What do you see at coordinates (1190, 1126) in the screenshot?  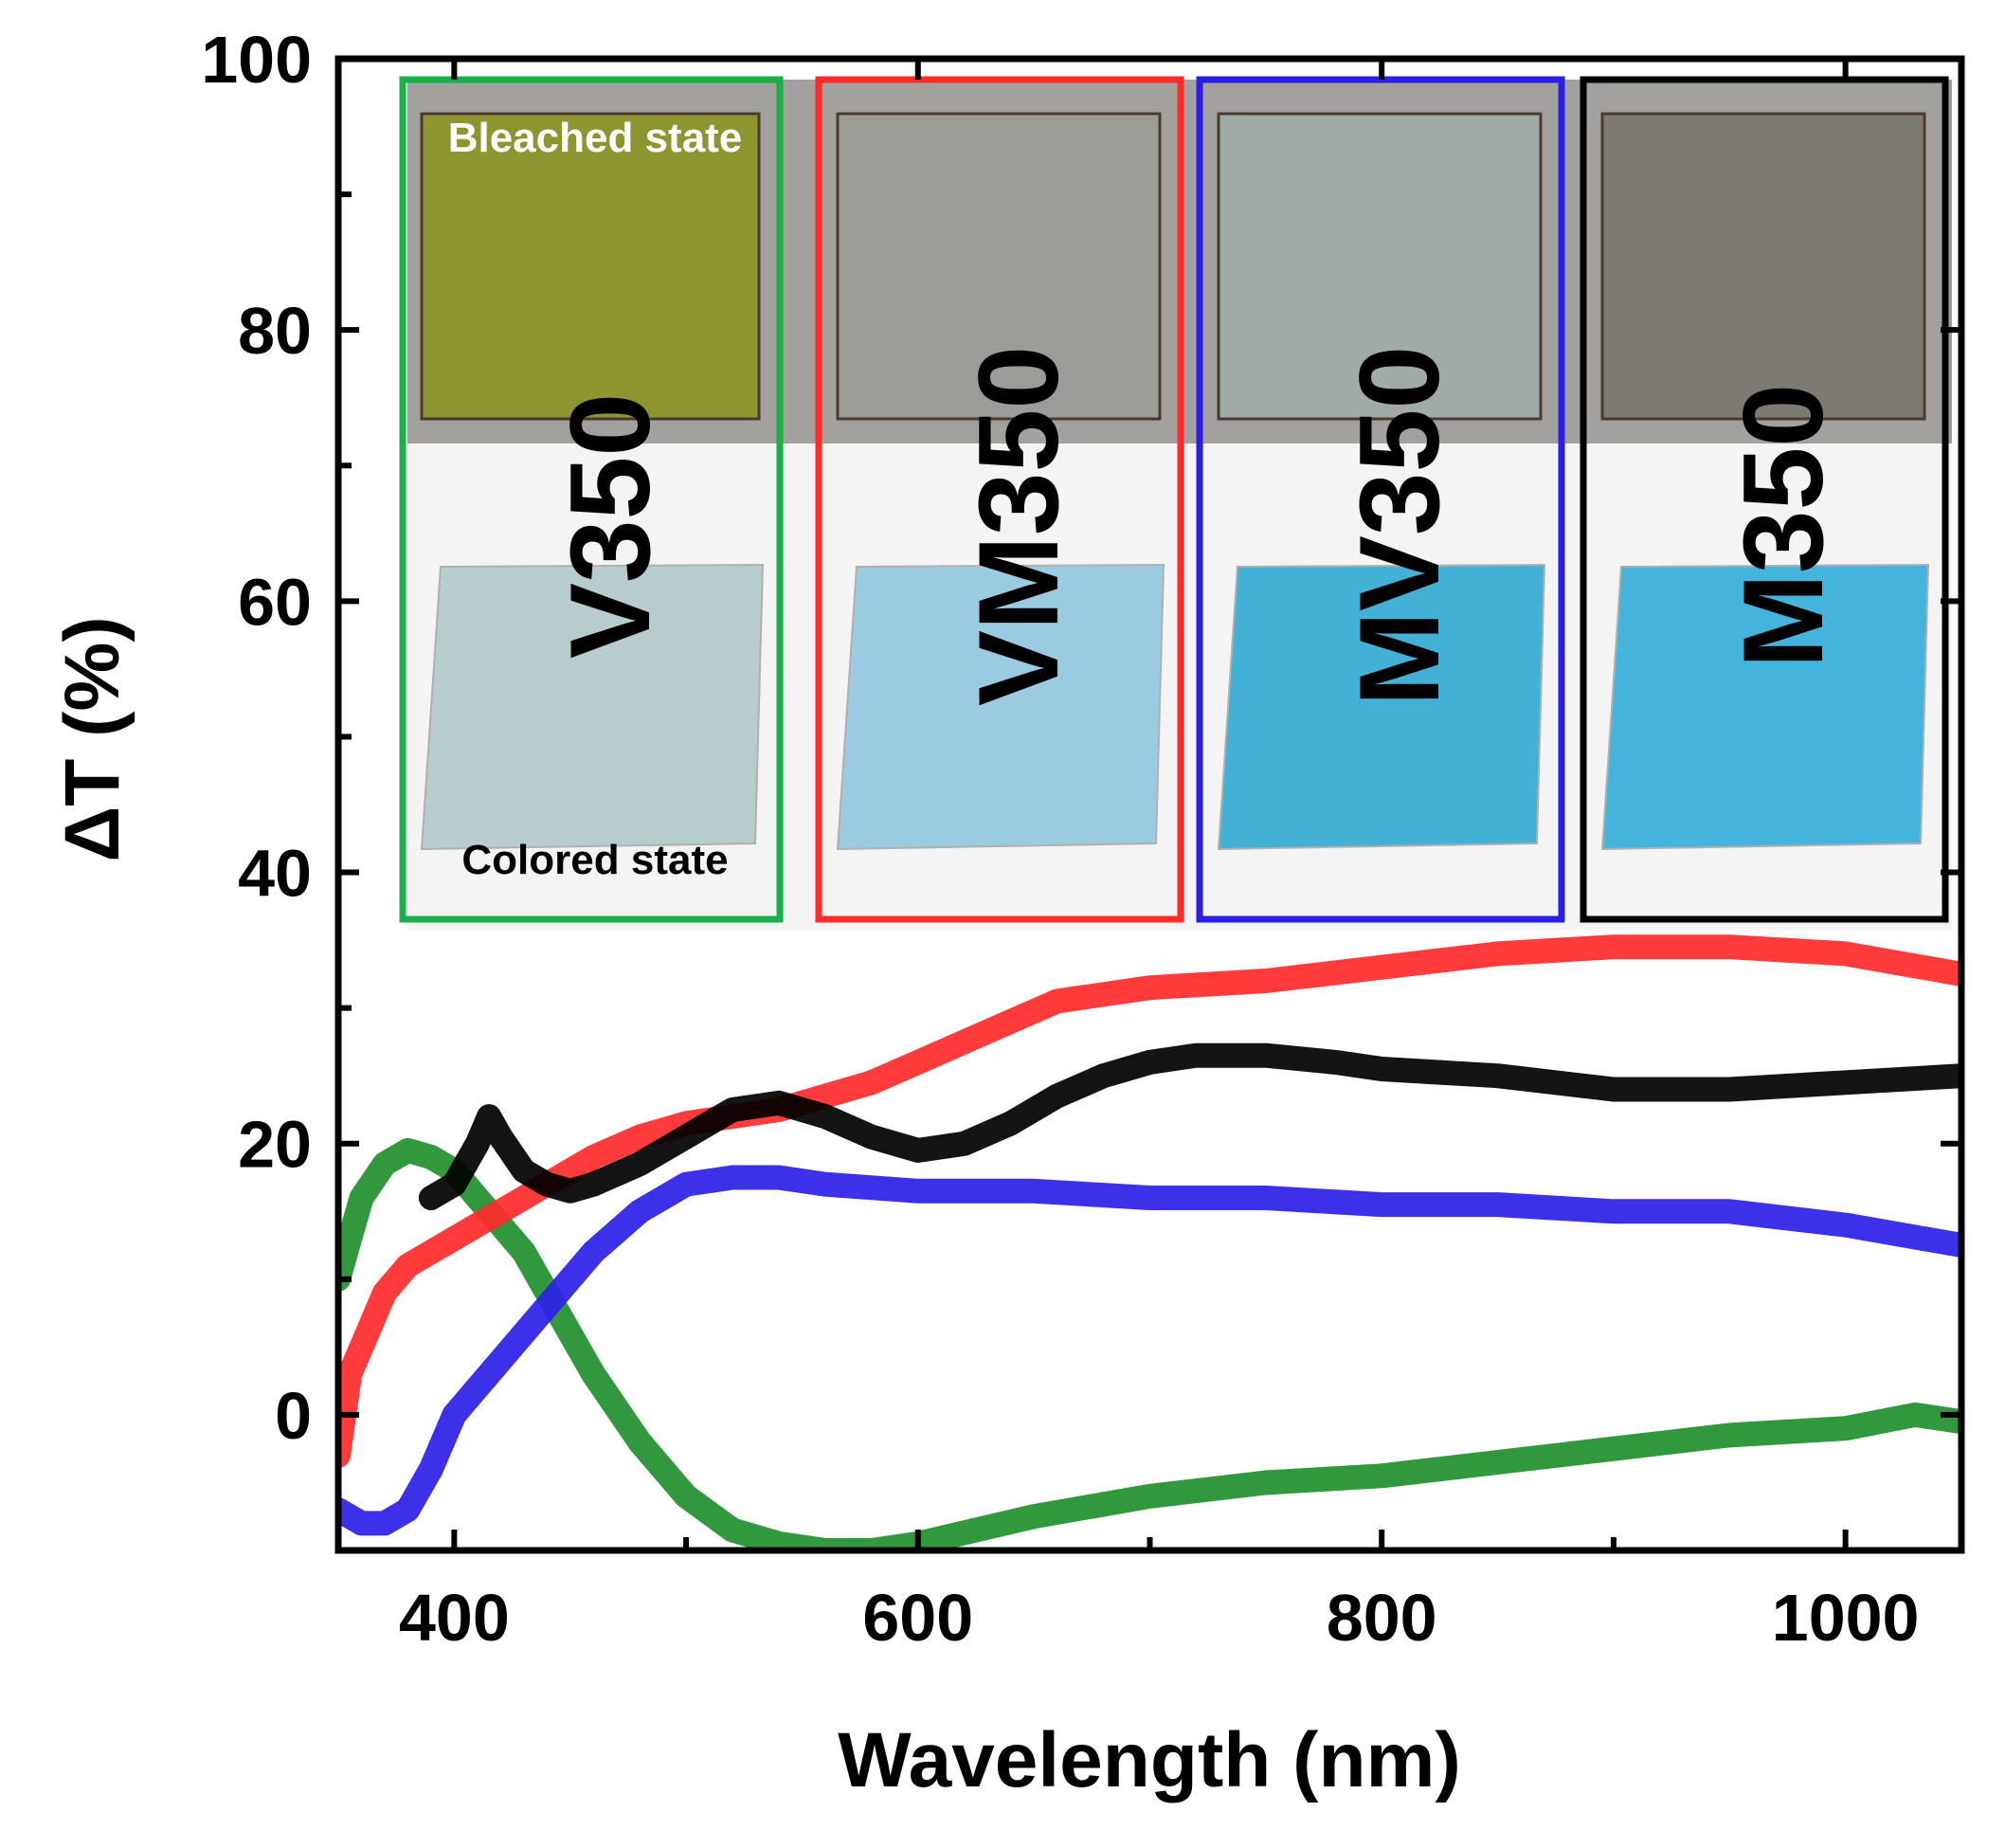 I see `series-line-m350` at bounding box center [1190, 1126].